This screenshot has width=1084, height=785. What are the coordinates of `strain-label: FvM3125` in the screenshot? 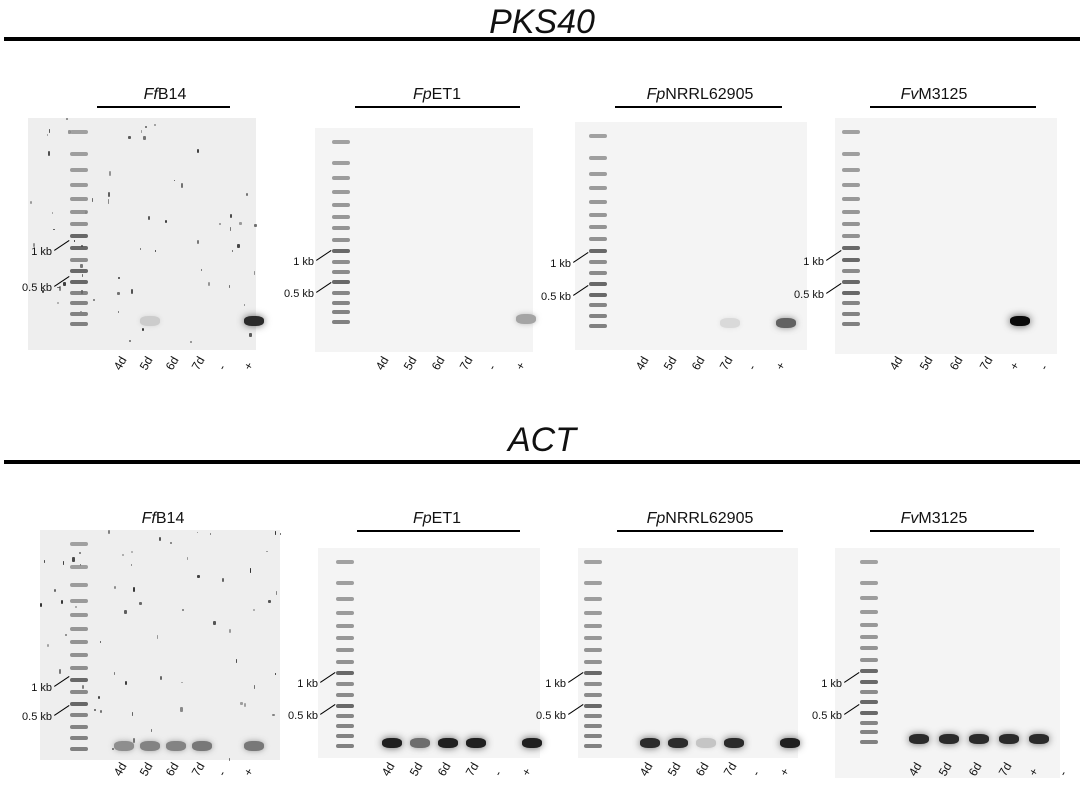 It's located at (934, 95).